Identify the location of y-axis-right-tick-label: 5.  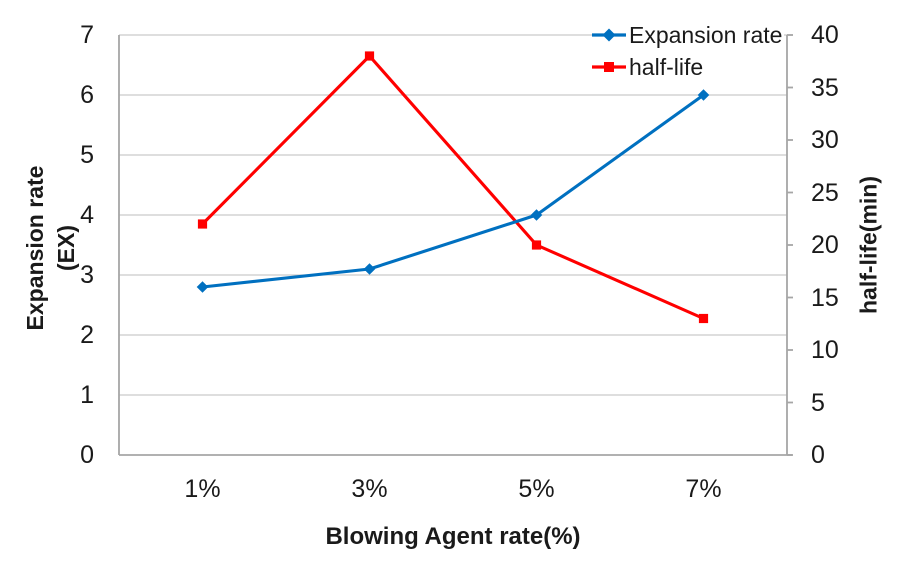
(818, 402).